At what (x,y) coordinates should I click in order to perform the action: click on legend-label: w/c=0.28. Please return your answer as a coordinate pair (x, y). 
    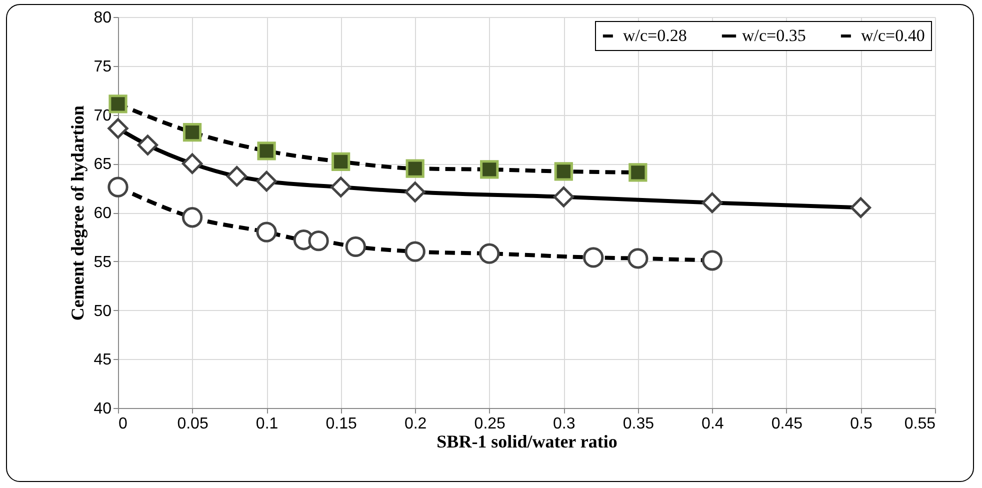
    Looking at the image, I should click on (655, 35).